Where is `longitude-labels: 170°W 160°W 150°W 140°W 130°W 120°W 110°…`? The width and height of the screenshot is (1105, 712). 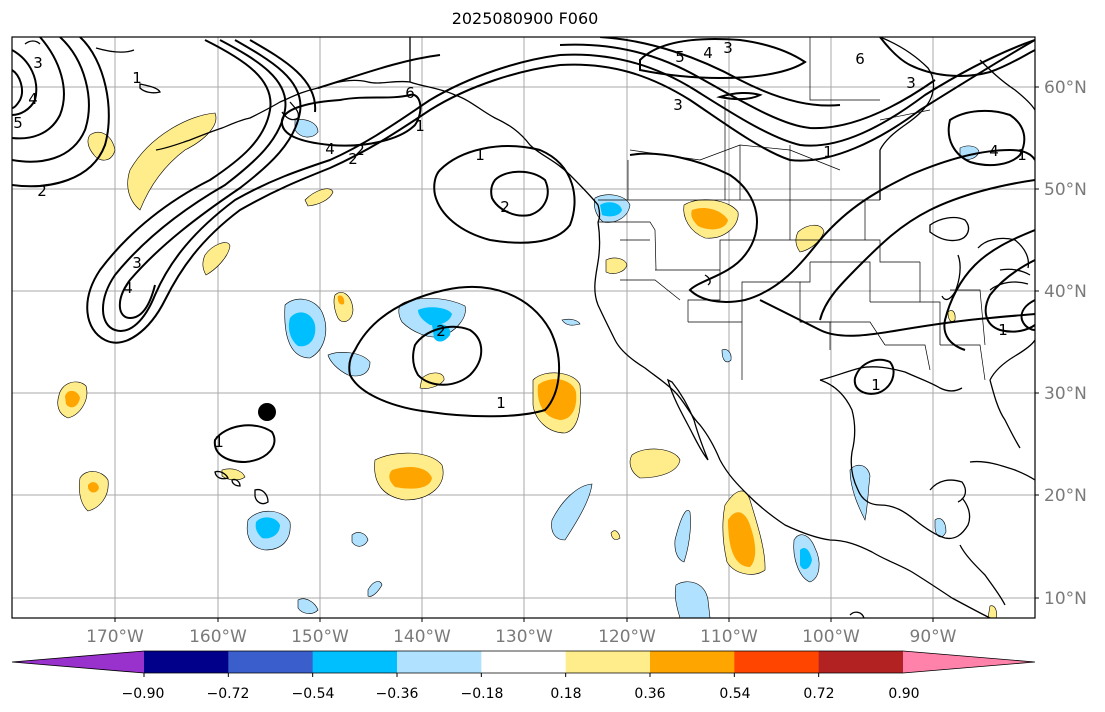 longitude-labels: 170°W 160°W 150°W 140°W 130°W 120°W 110°… is located at coordinates (521, 637).